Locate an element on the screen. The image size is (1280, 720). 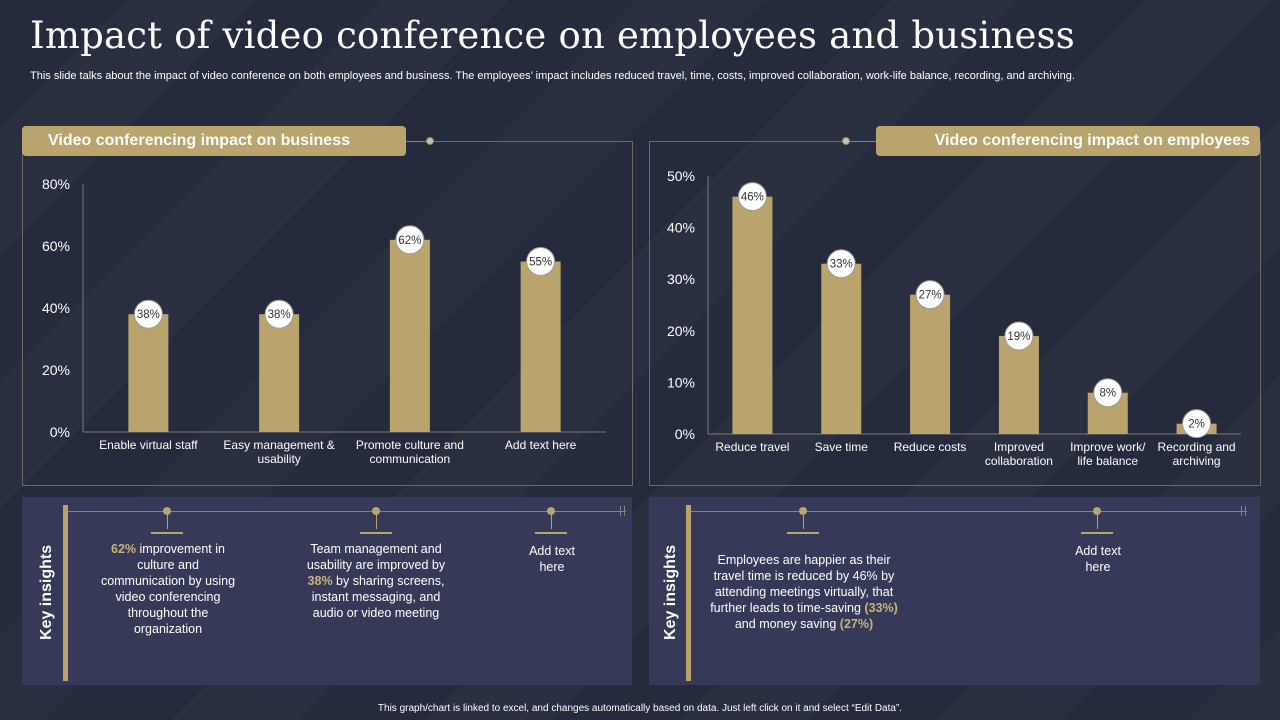
x-tick-label: collaboration is located at coordinates (1019, 461).